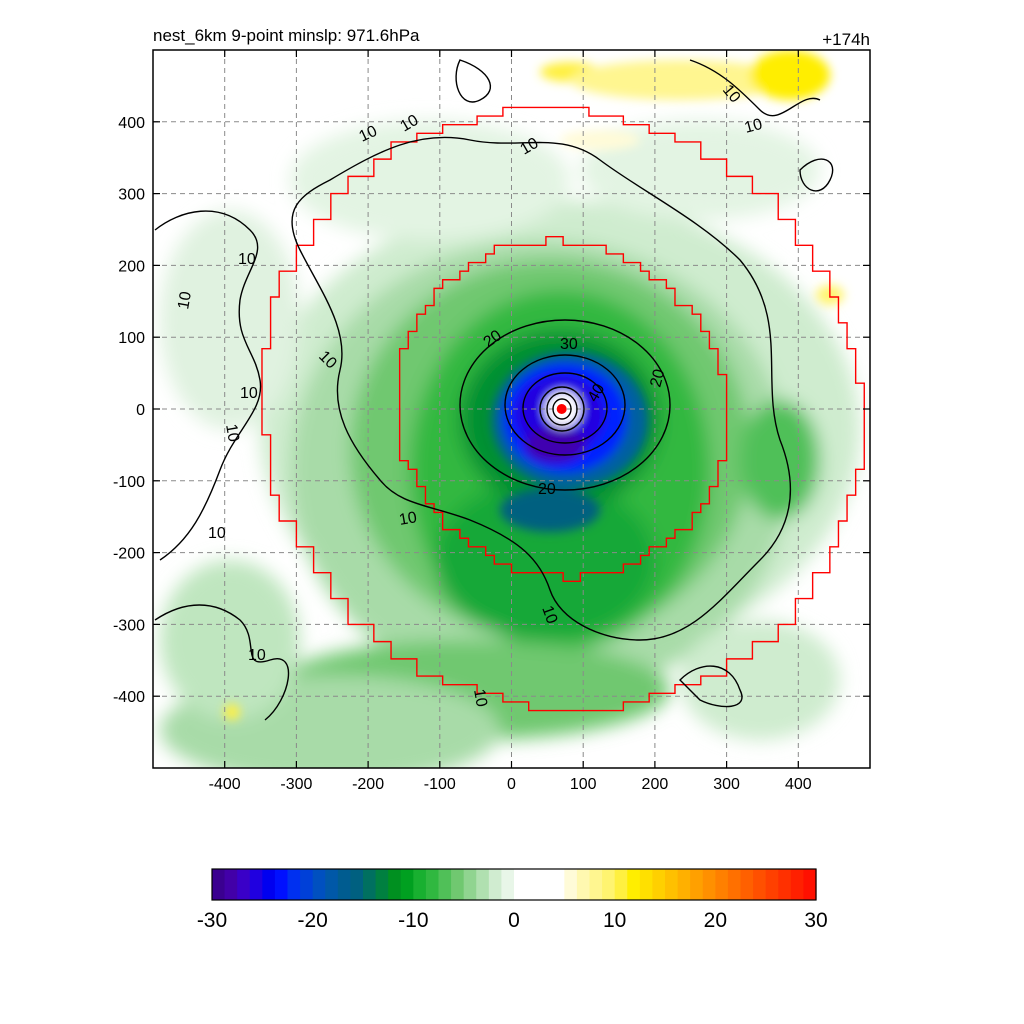  I want to click on y-tick-label: 100, so click(131, 338).